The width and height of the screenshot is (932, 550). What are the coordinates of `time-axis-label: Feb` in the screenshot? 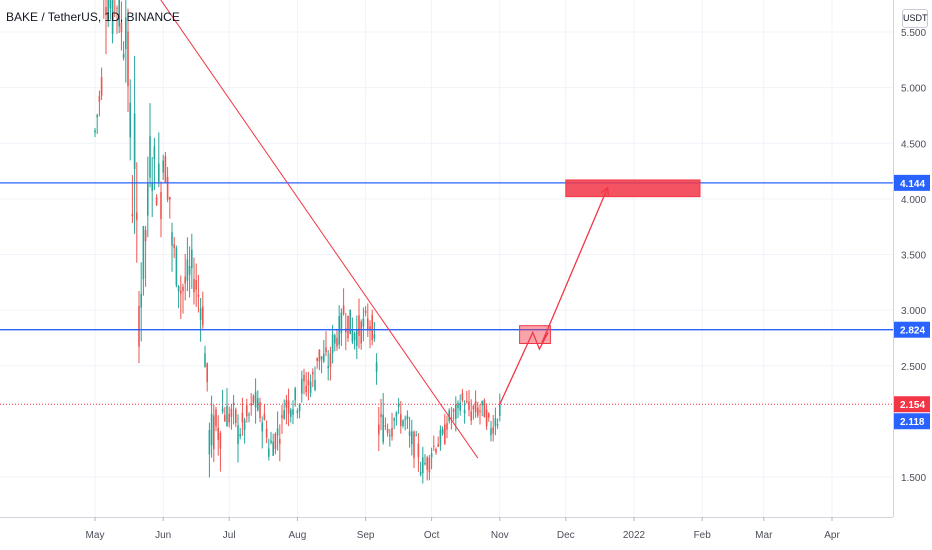 It's located at (703, 535).